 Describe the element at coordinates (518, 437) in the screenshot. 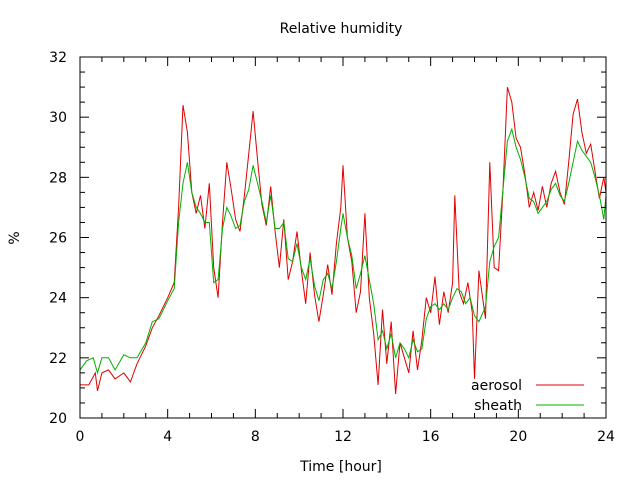

I see `x-tick-label: 20` at that location.